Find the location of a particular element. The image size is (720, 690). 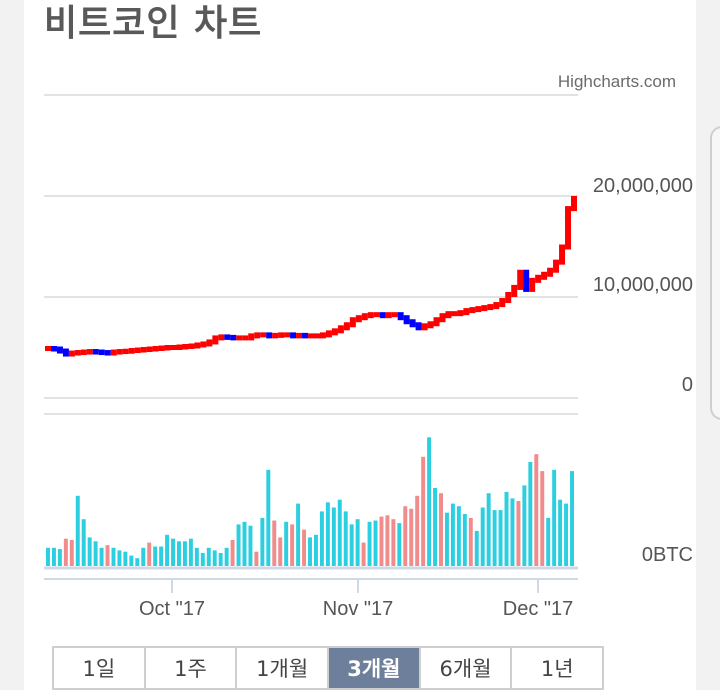

range-button-1d: 1일 is located at coordinates (100, 668).